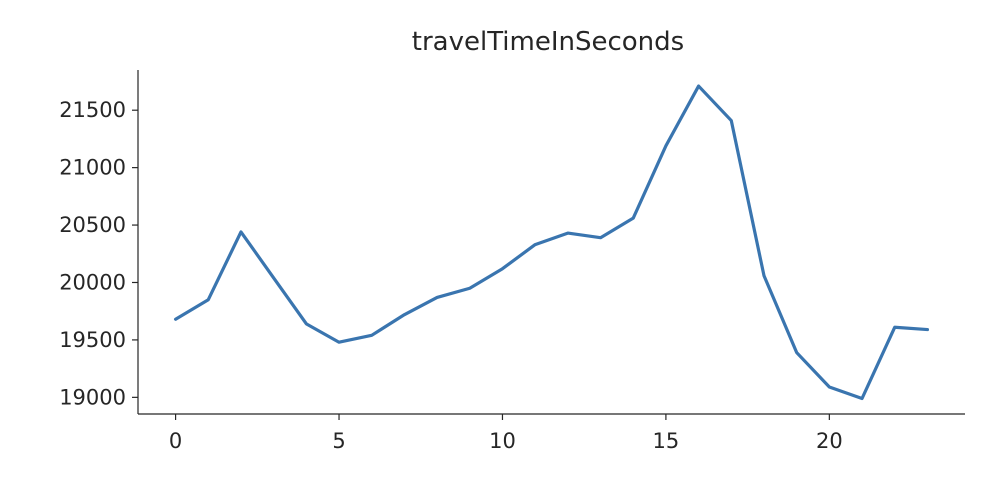 This screenshot has width=988, height=486. I want to click on y-tick-label: 20000, so click(92, 282).